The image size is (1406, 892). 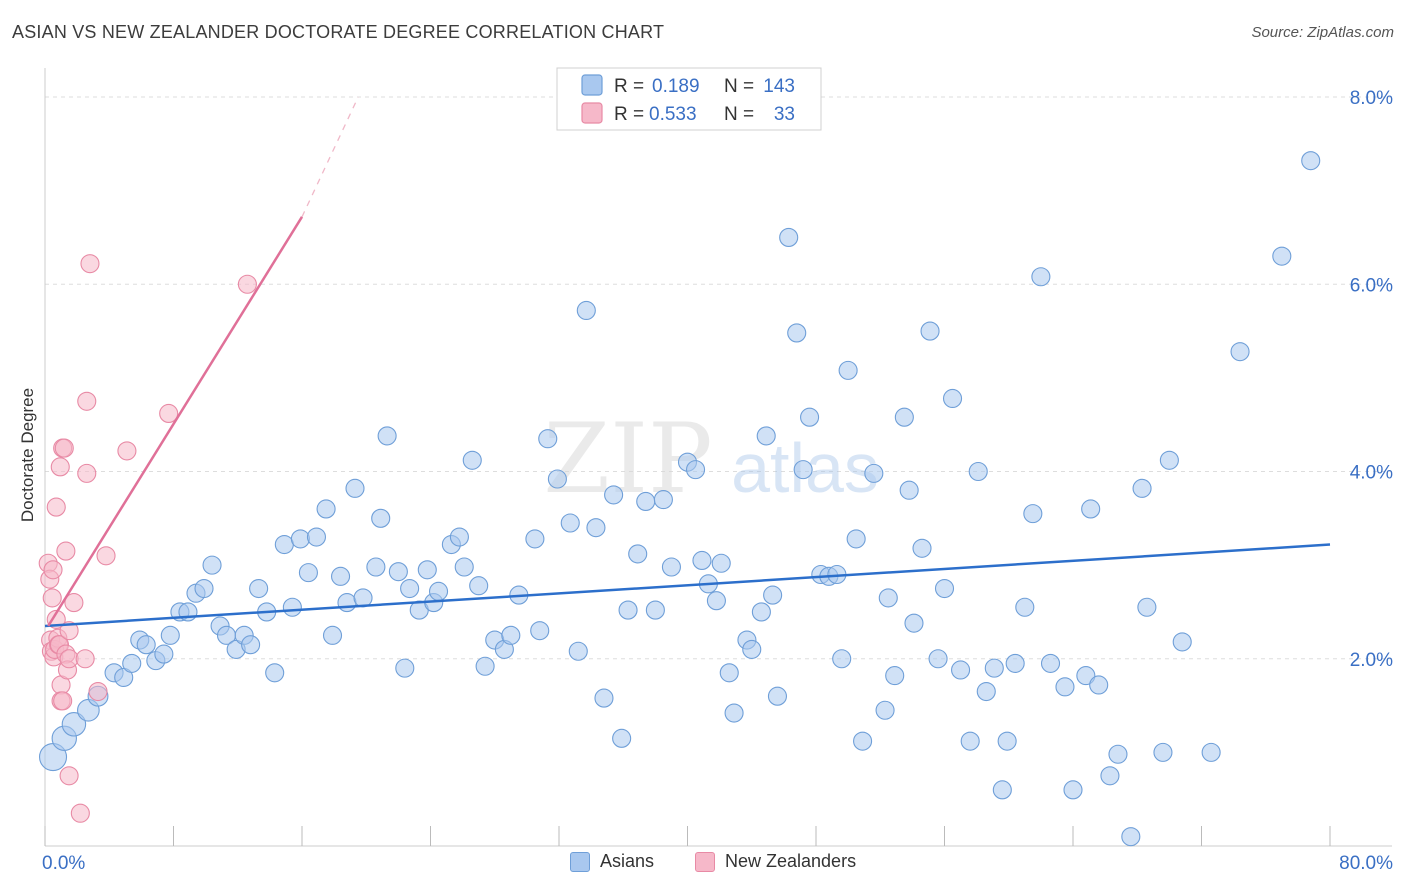 What do you see at coordinates (330, 157) in the screenshot?
I see `new-zealanders-trend-extension` at bounding box center [330, 157].